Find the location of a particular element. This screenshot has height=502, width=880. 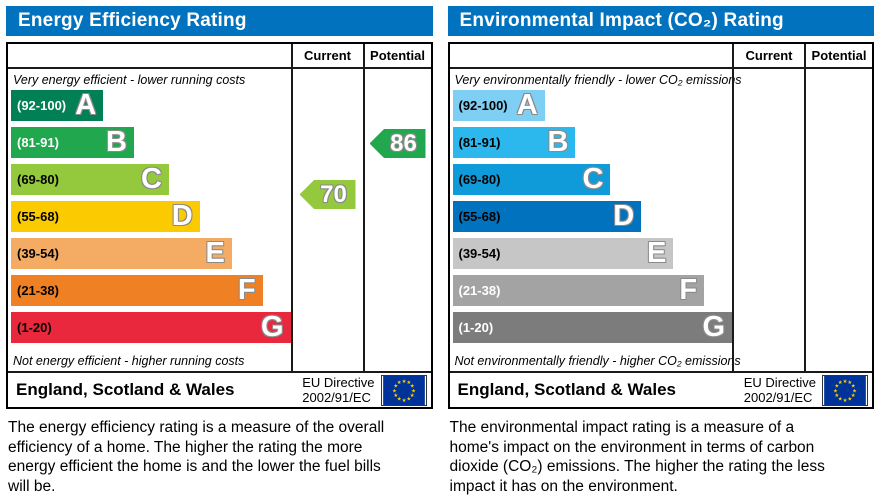

current-rating-value: 70 is located at coordinates (333, 194).